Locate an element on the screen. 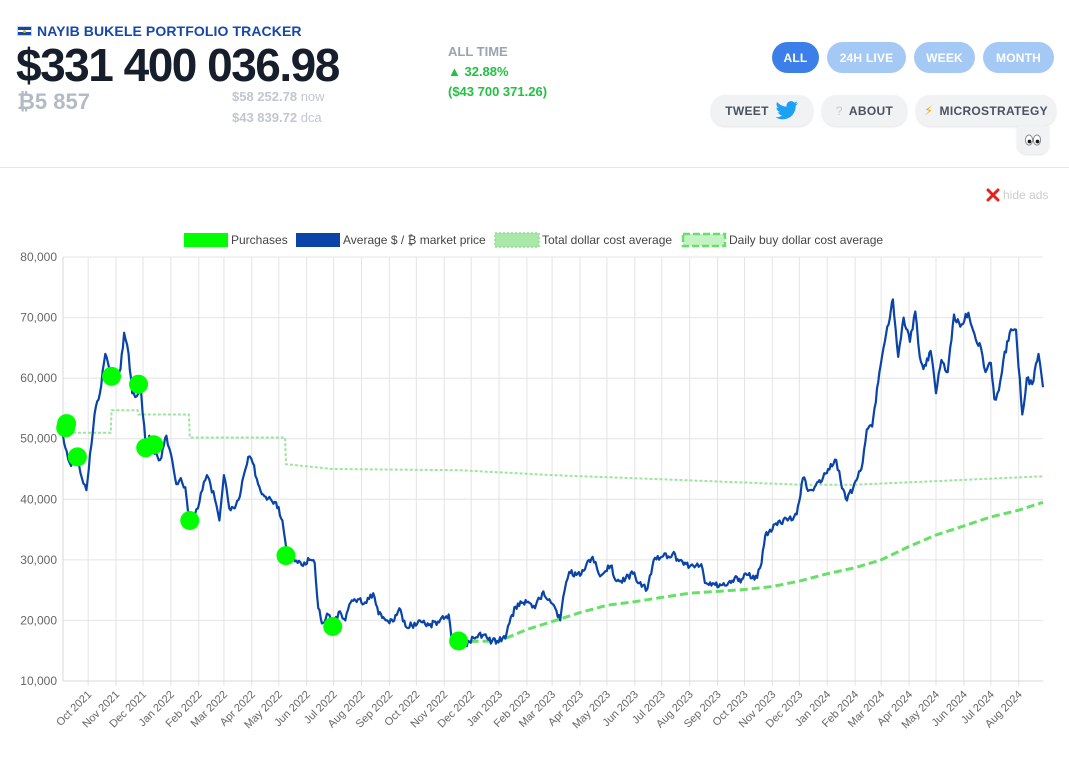 This screenshot has height=772, width=1069. current-price-value: $58 252.78 is located at coordinates (265, 96).